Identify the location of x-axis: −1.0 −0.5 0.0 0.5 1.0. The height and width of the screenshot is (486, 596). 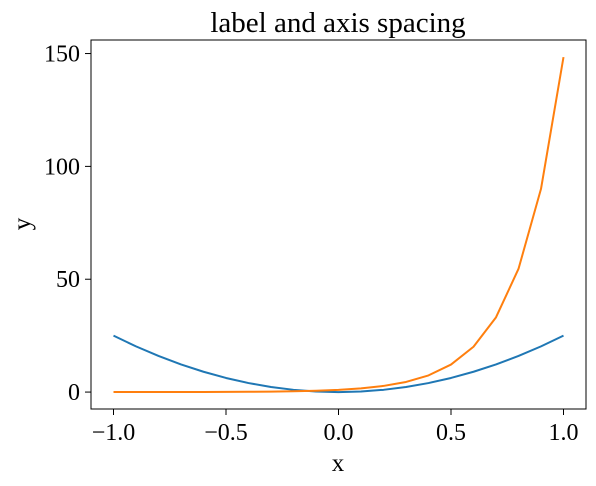
(335, 427).